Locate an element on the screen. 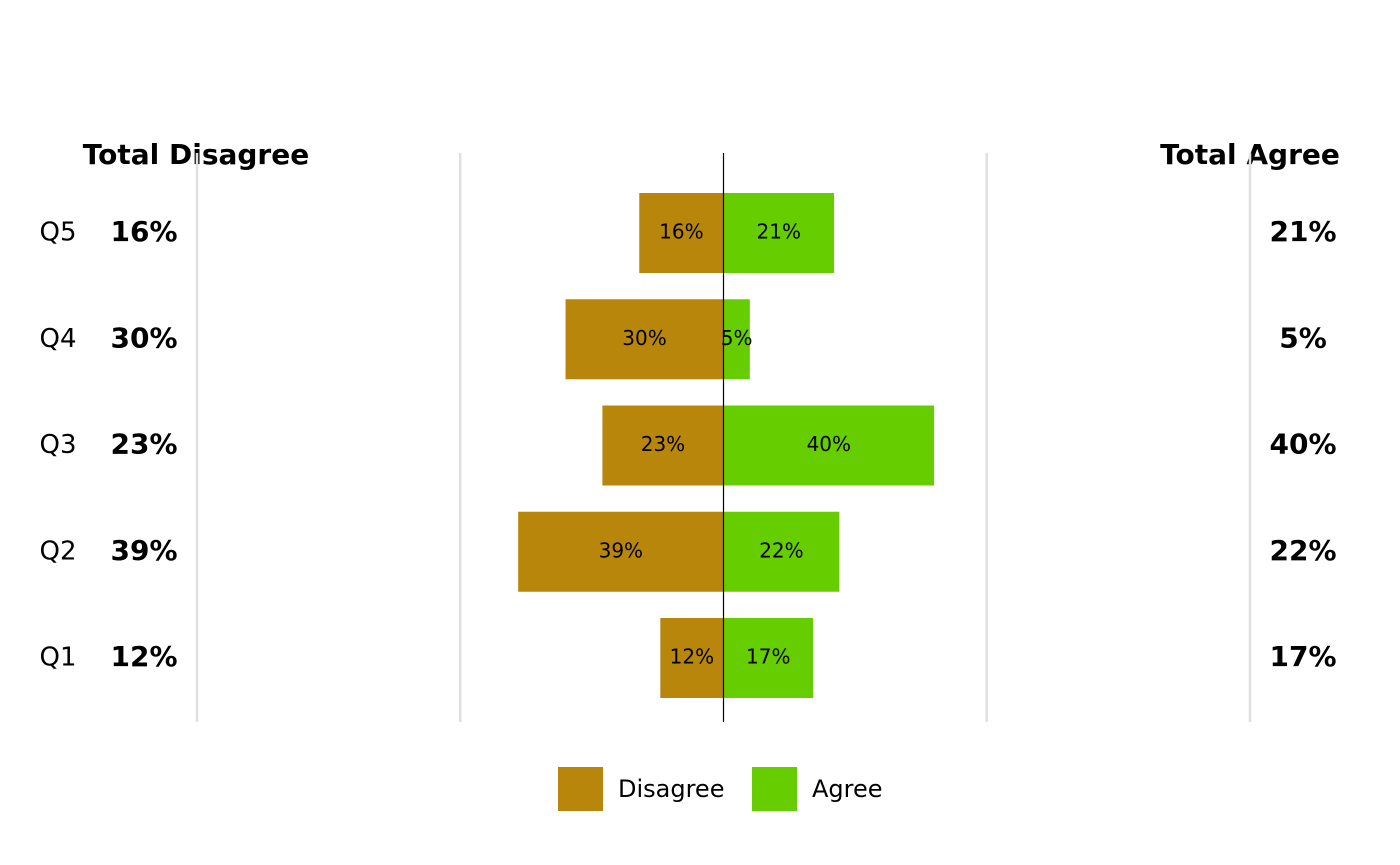  bar-label: 12% is located at coordinates (692, 657).